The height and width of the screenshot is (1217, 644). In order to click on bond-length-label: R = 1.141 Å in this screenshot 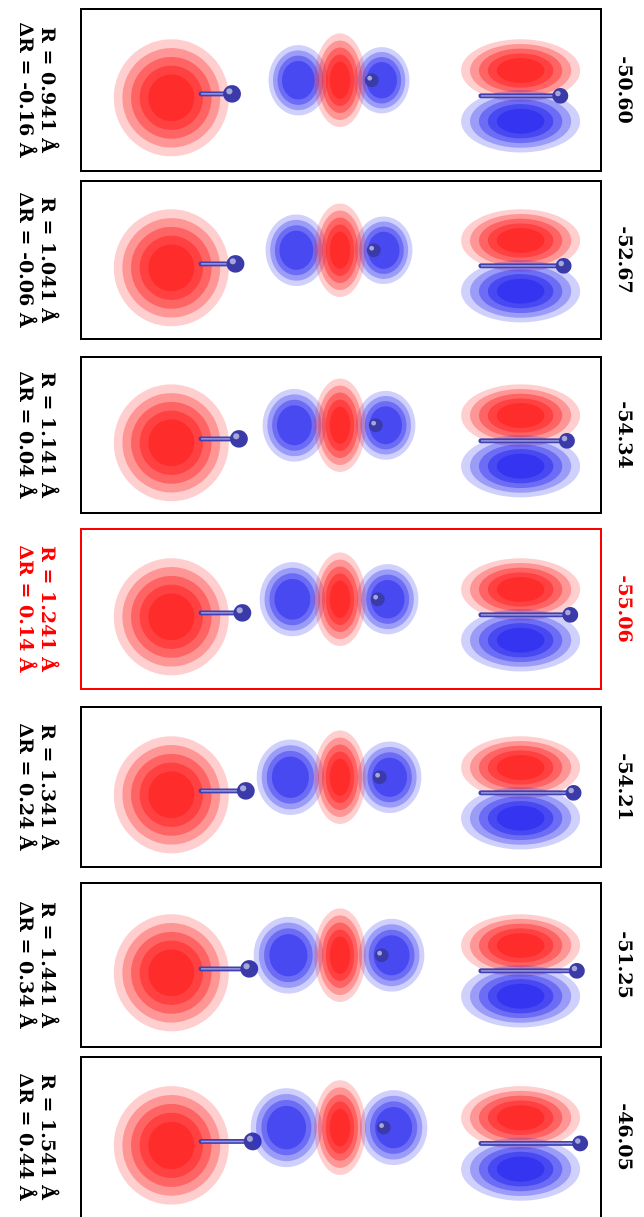, I will do `click(48, 435)`.